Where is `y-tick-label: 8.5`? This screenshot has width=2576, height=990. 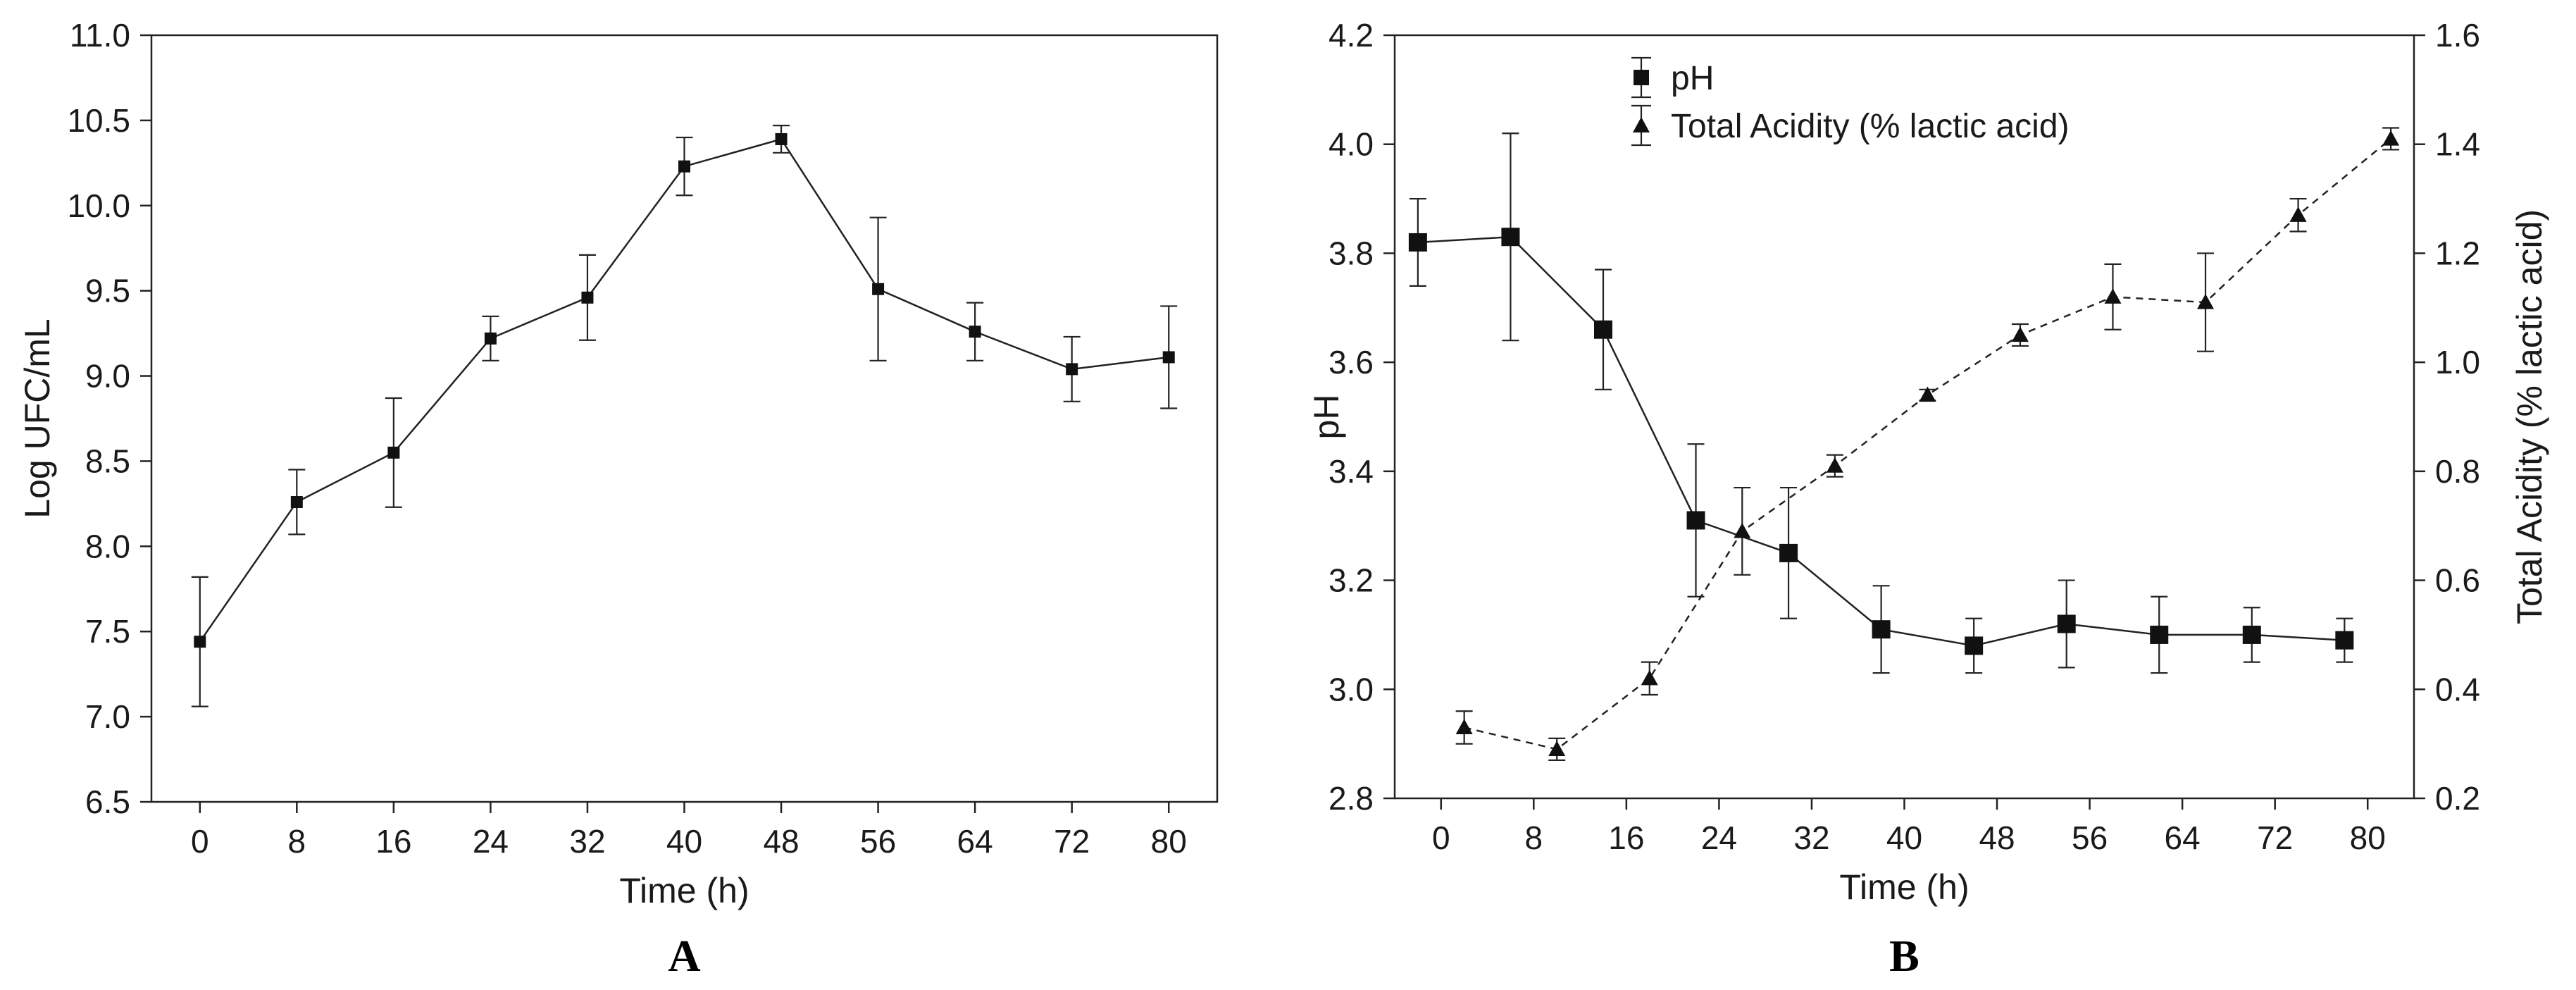
y-tick-label: 8.5 is located at coordinates (107, 461).